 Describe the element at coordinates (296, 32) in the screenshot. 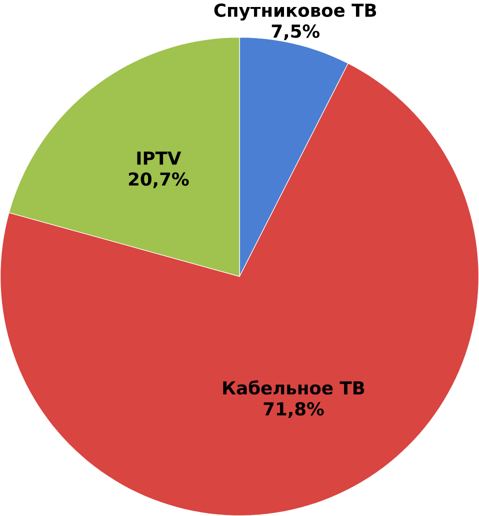

I see `data-label: 7,5%` at that location.